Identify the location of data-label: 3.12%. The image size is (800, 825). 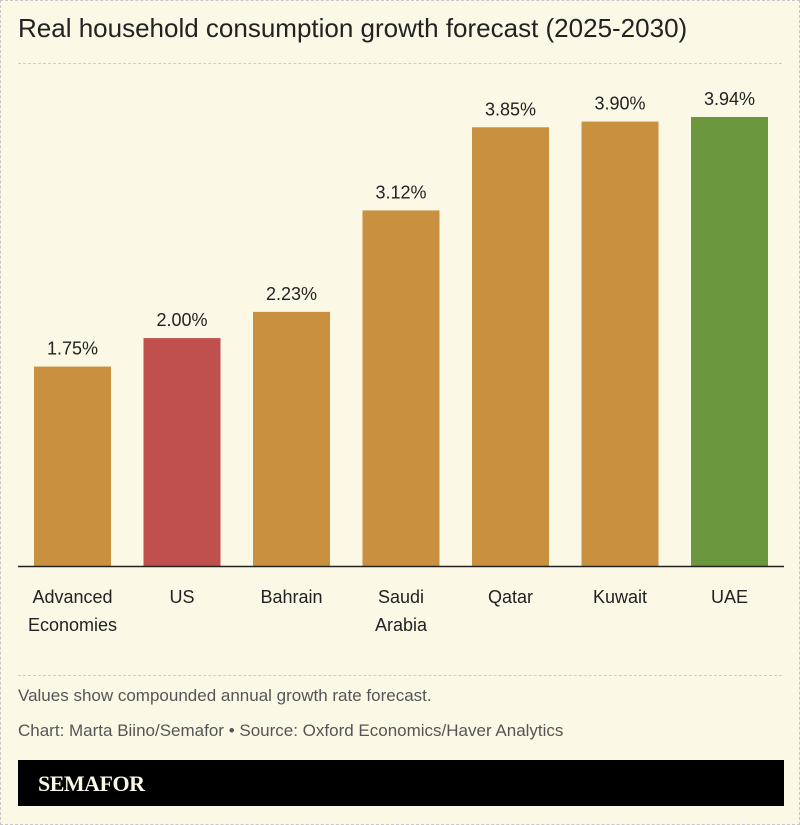
(400, 192).